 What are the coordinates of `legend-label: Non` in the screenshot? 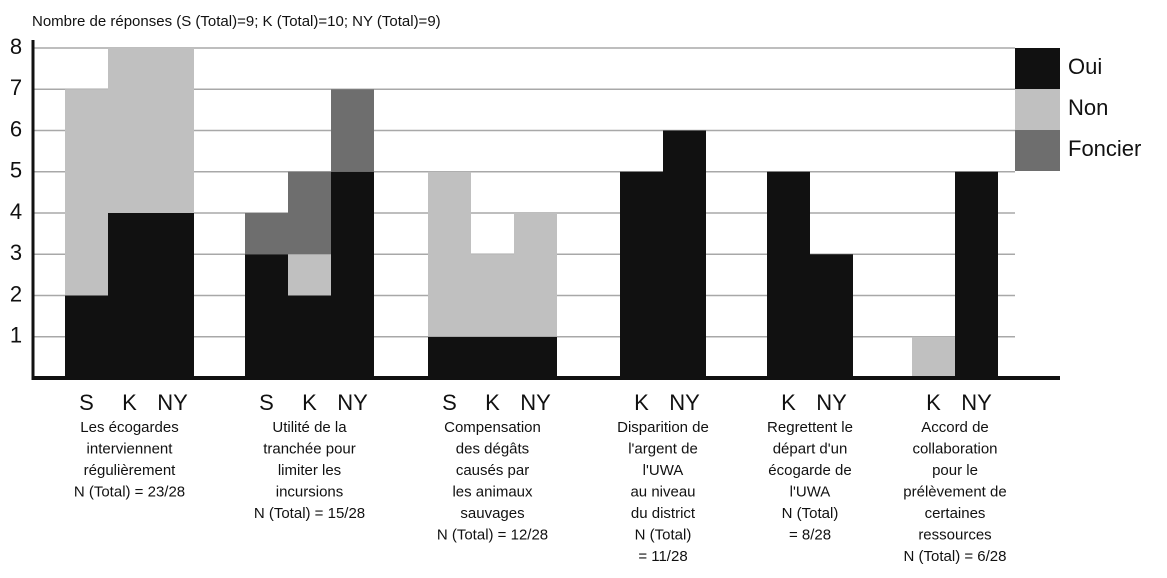 It's located at (1088, 107).